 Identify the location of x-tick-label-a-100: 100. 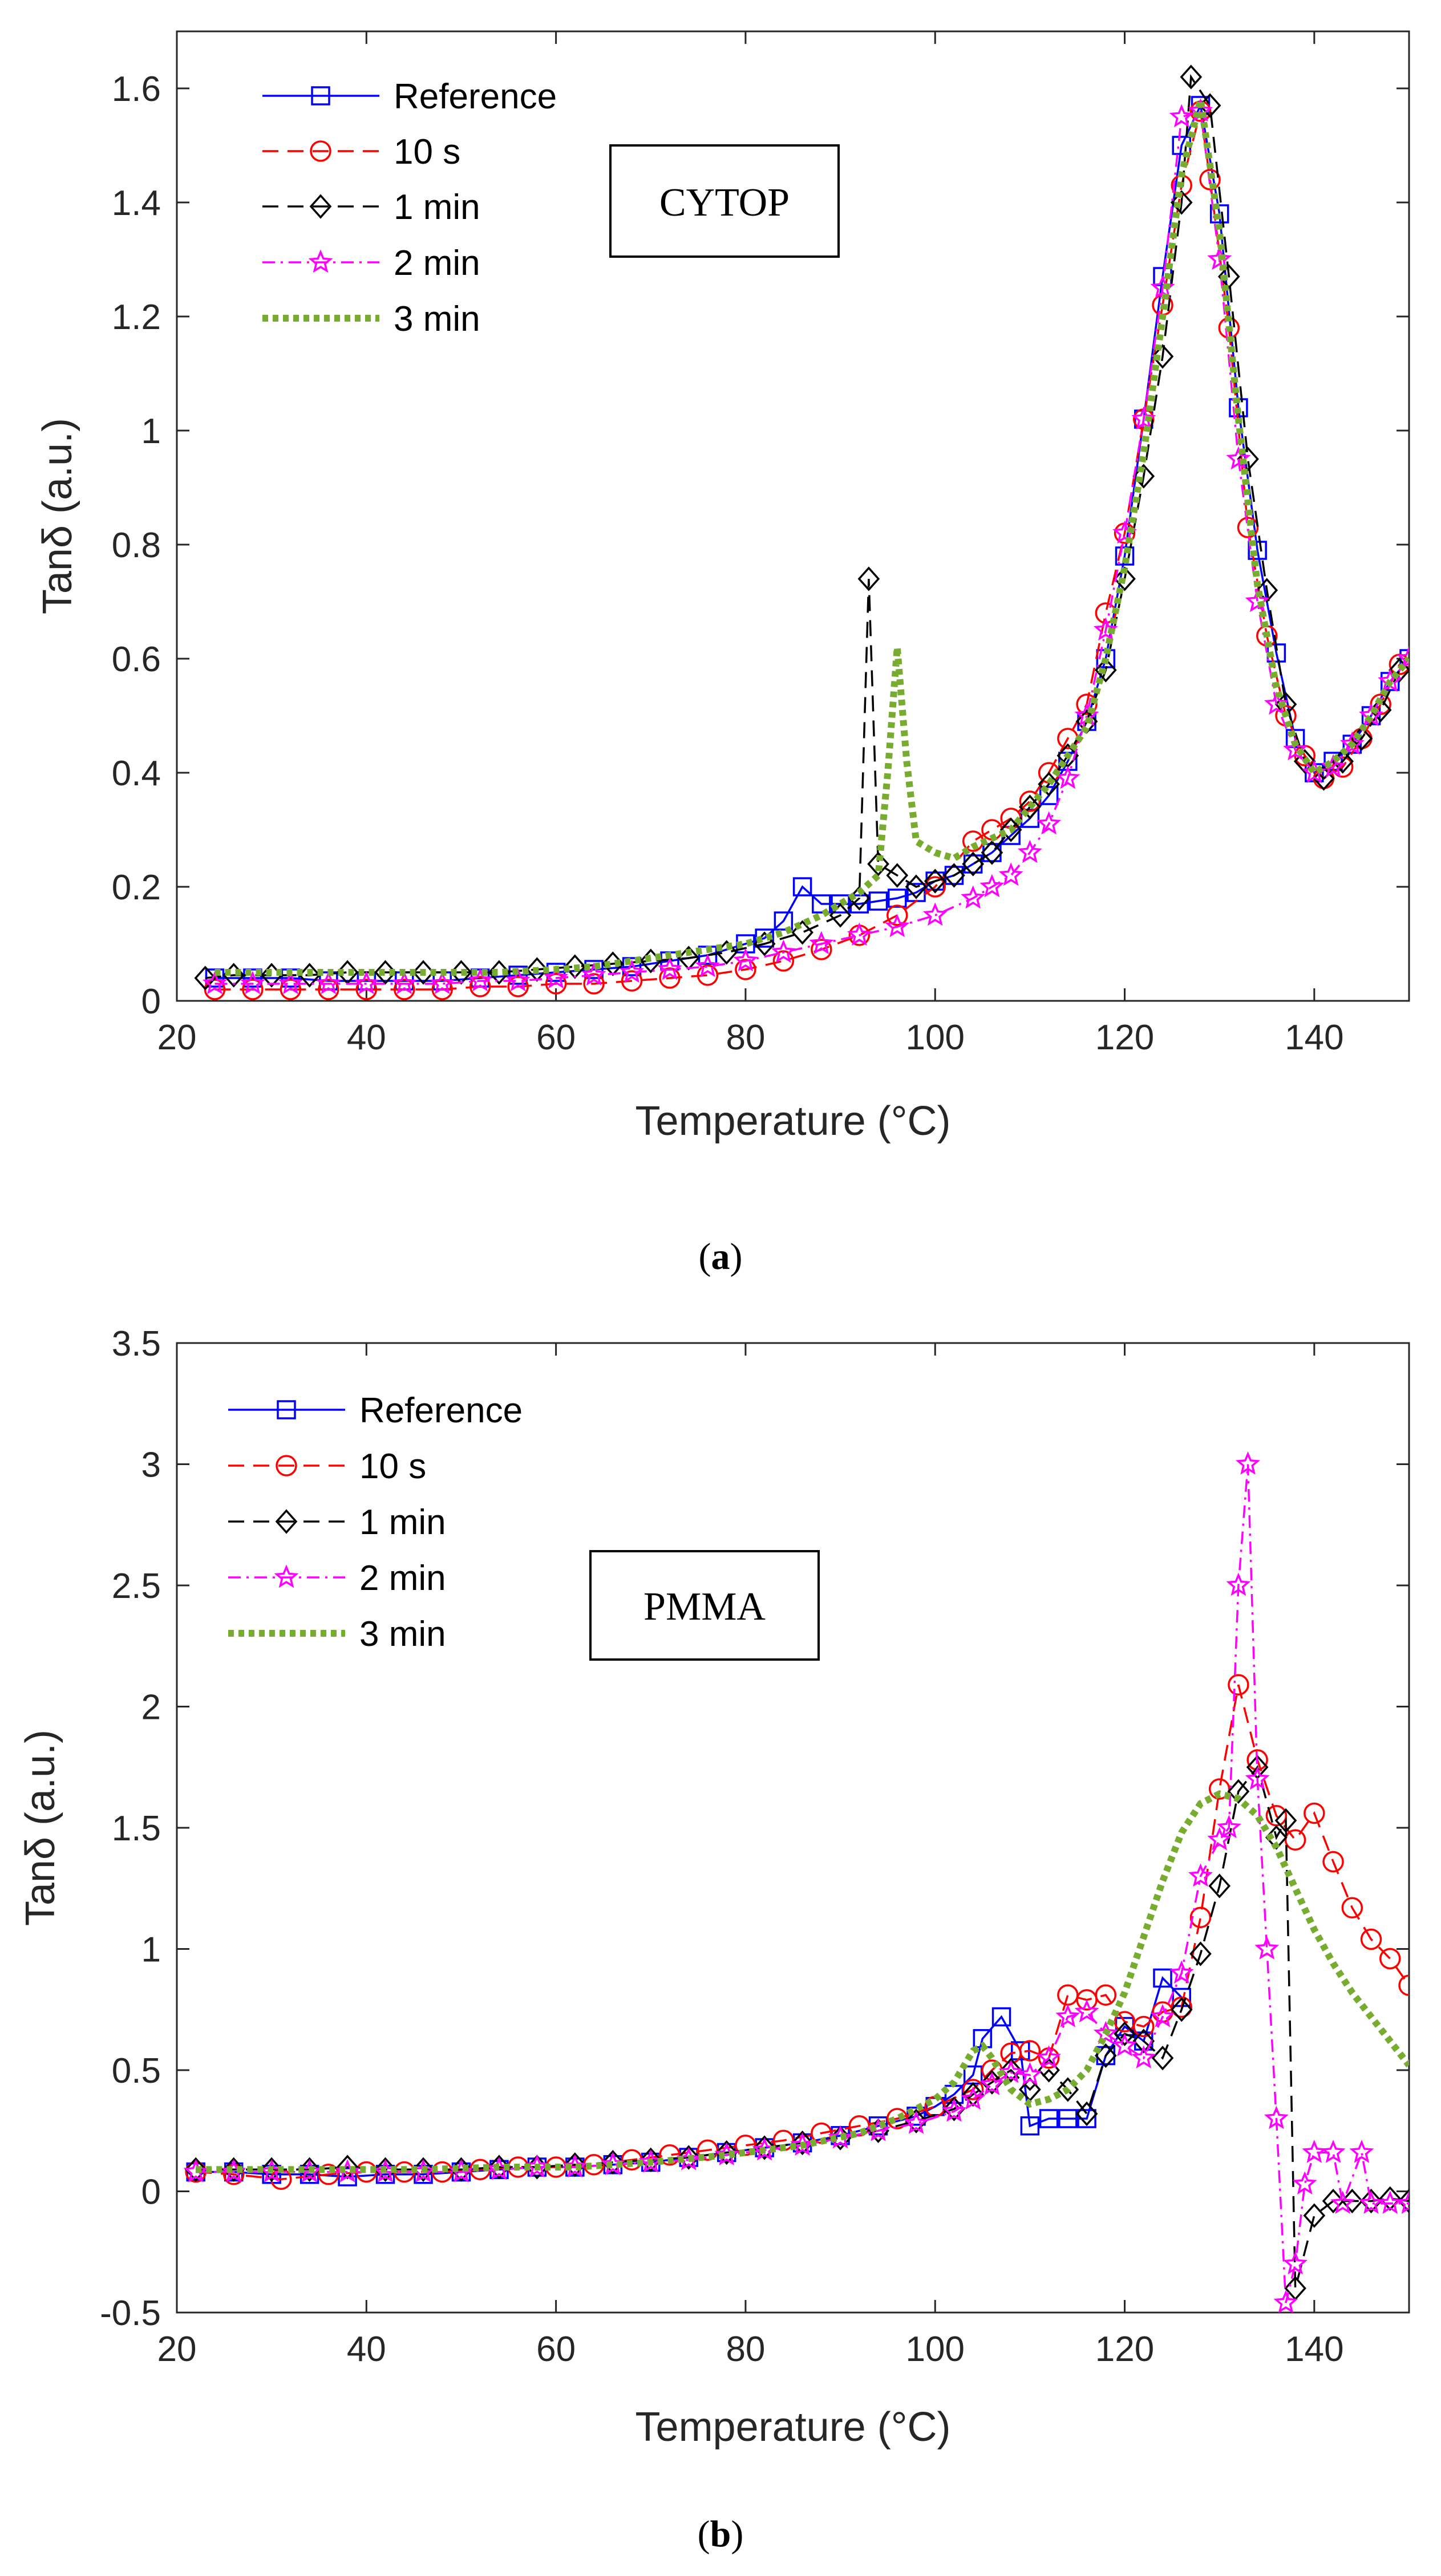
(935, 1037).